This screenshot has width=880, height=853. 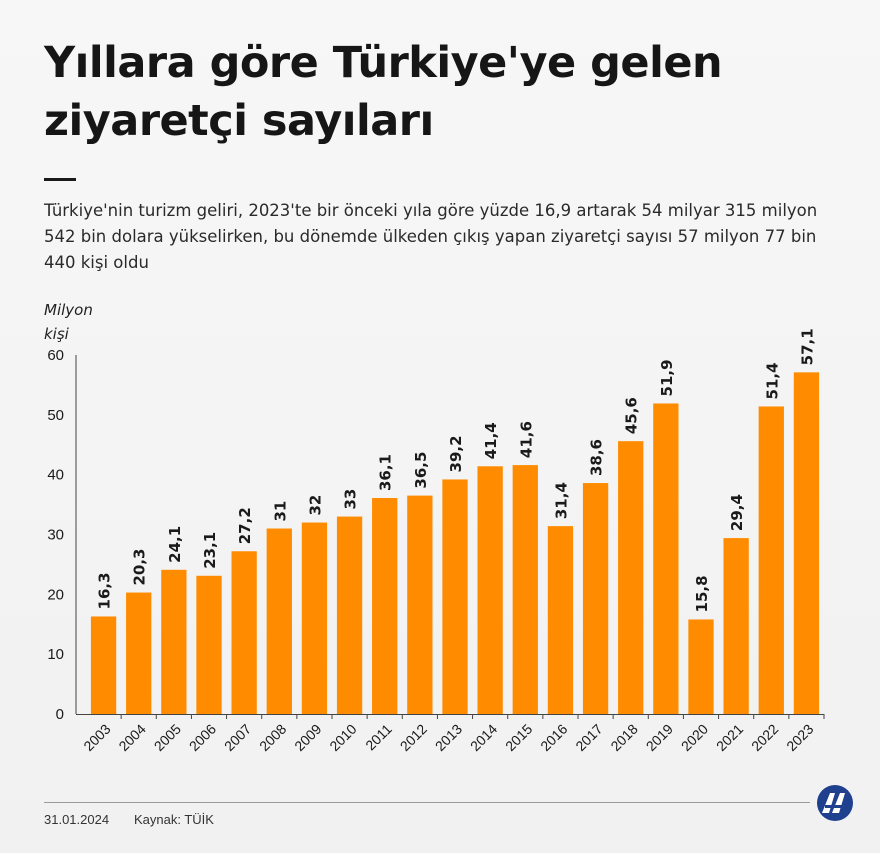 What do you see at coordinates (174, 641) in the screenshot?
I see `bar-2005` at bounding box center [174, 641].